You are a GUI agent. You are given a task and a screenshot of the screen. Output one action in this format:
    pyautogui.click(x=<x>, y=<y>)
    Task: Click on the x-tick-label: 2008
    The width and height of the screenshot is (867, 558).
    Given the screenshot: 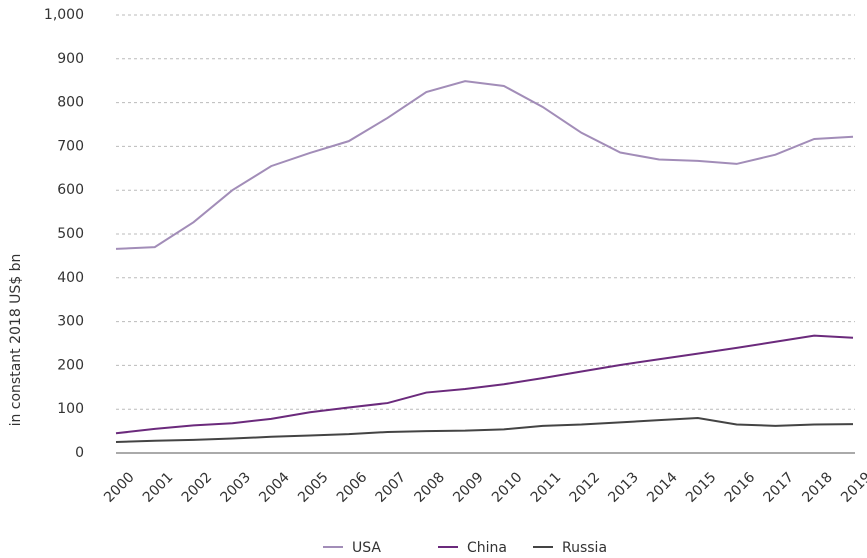 What is the action you would take?
    pyautogui.click(x=429, y=487)
    